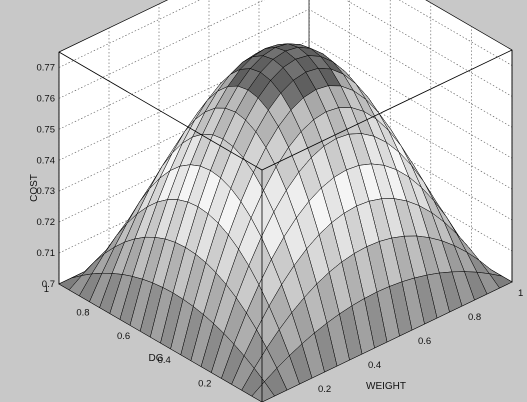 The image size is (527, 402). I want to click on y-tick-label: 0.2, so click(204, 383).